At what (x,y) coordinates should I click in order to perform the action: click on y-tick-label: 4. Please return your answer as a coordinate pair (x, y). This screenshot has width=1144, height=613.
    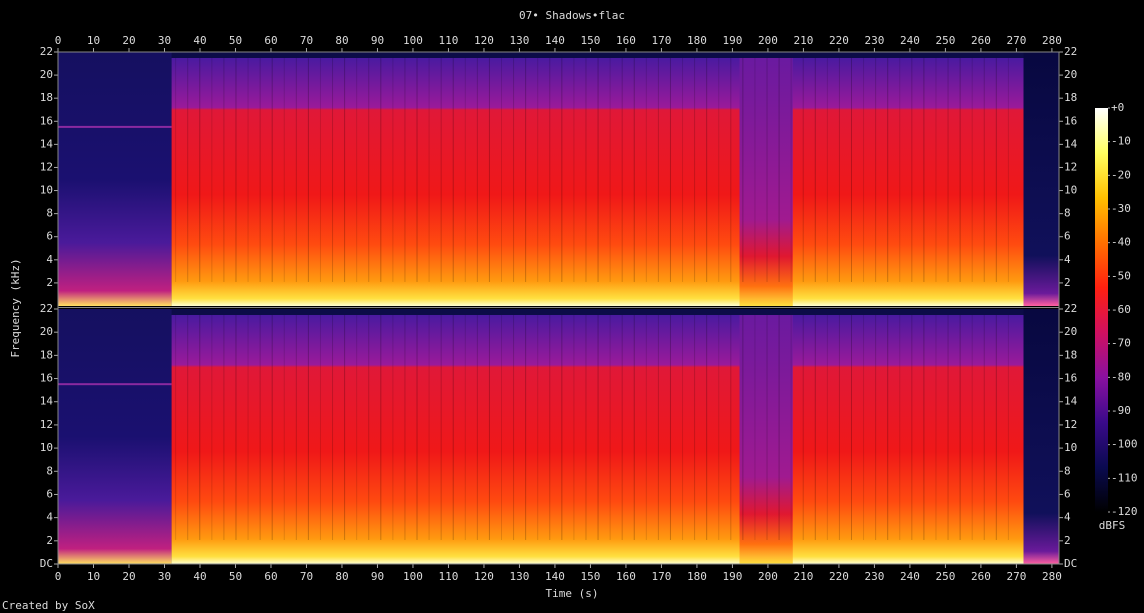
    Looking at the image, I should click on (49, 259).